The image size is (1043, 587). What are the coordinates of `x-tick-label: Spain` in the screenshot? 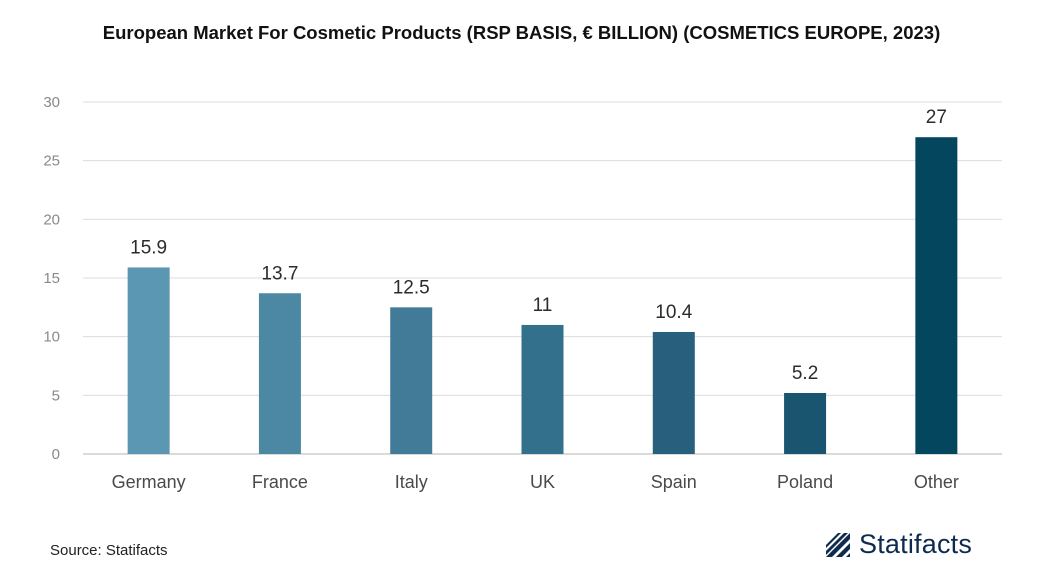 It's located at (674, 482).